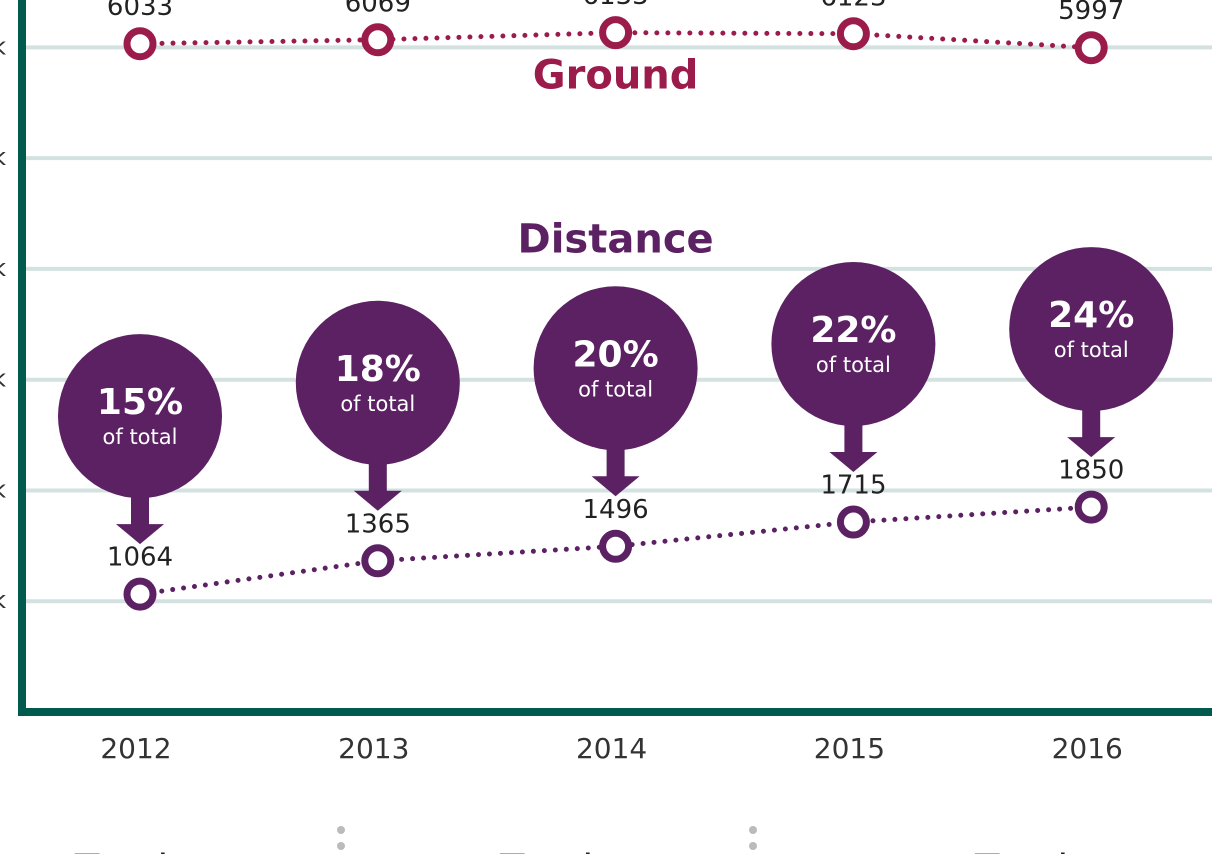 The height and width of the screenshot is (854, 1212). What do you see at coordinates (853, 6) in the screenshot?
I see `value-label: 6123` at bounding box center [853, 6].